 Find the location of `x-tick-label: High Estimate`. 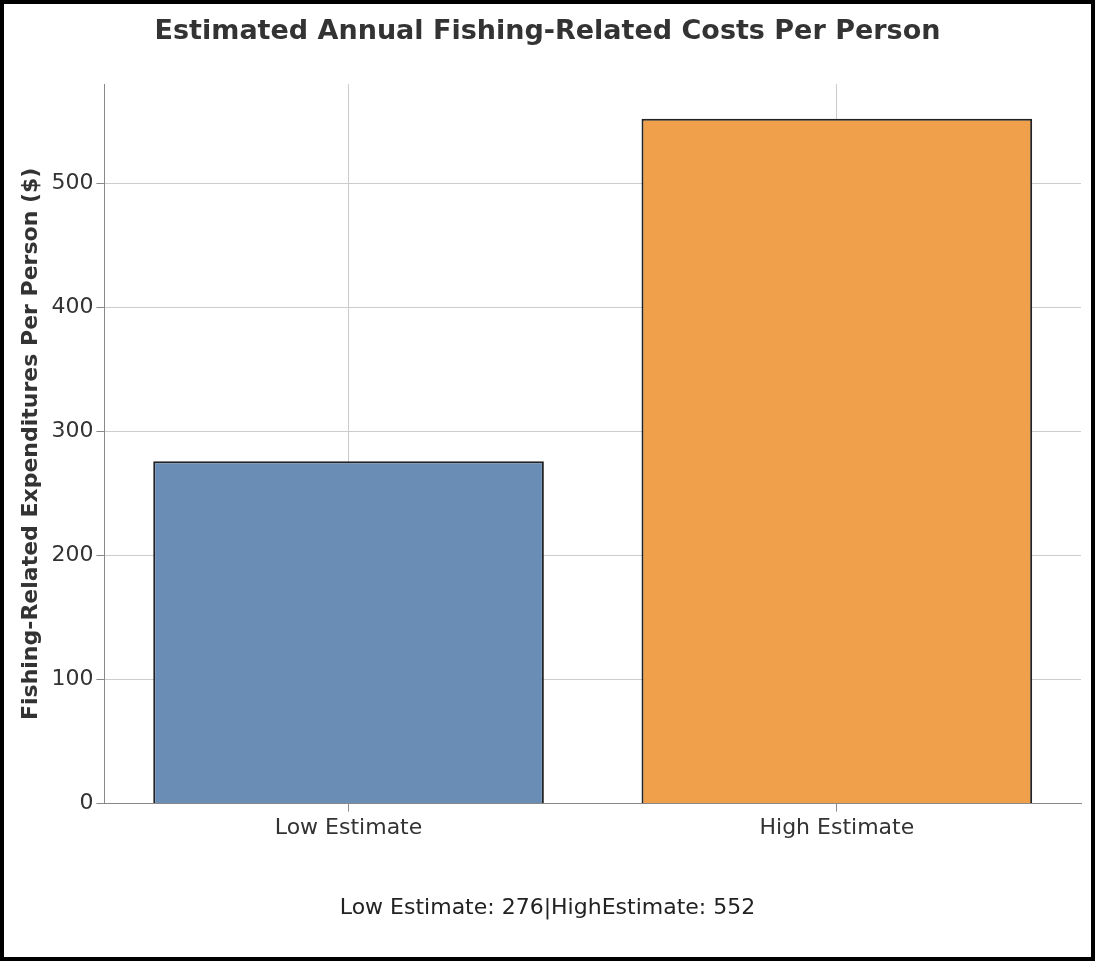

x-tick-label: High Estimate is located at coordinates (837, 826).